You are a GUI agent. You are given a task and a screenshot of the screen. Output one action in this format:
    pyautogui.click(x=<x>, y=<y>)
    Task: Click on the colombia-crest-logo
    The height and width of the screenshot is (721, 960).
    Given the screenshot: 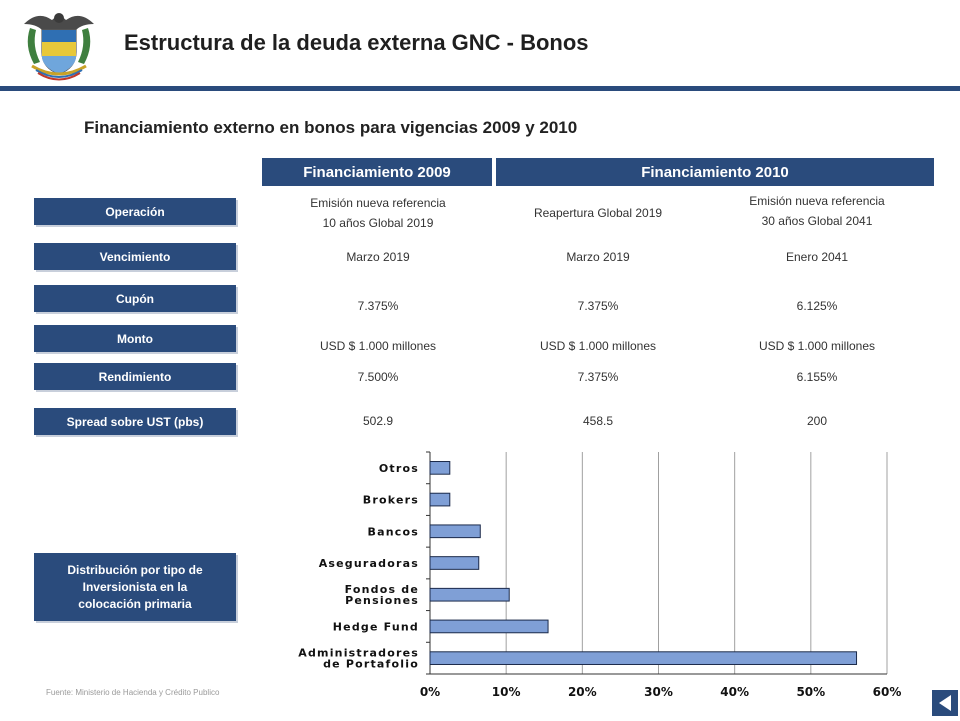 What is the action you would take?
    pyautogui.click(x=59, y=47)
    